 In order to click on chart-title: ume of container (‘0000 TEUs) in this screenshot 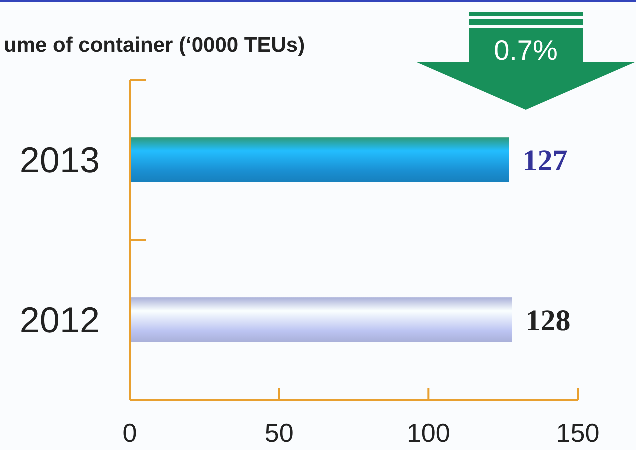, I will do `click(155, 45)`.